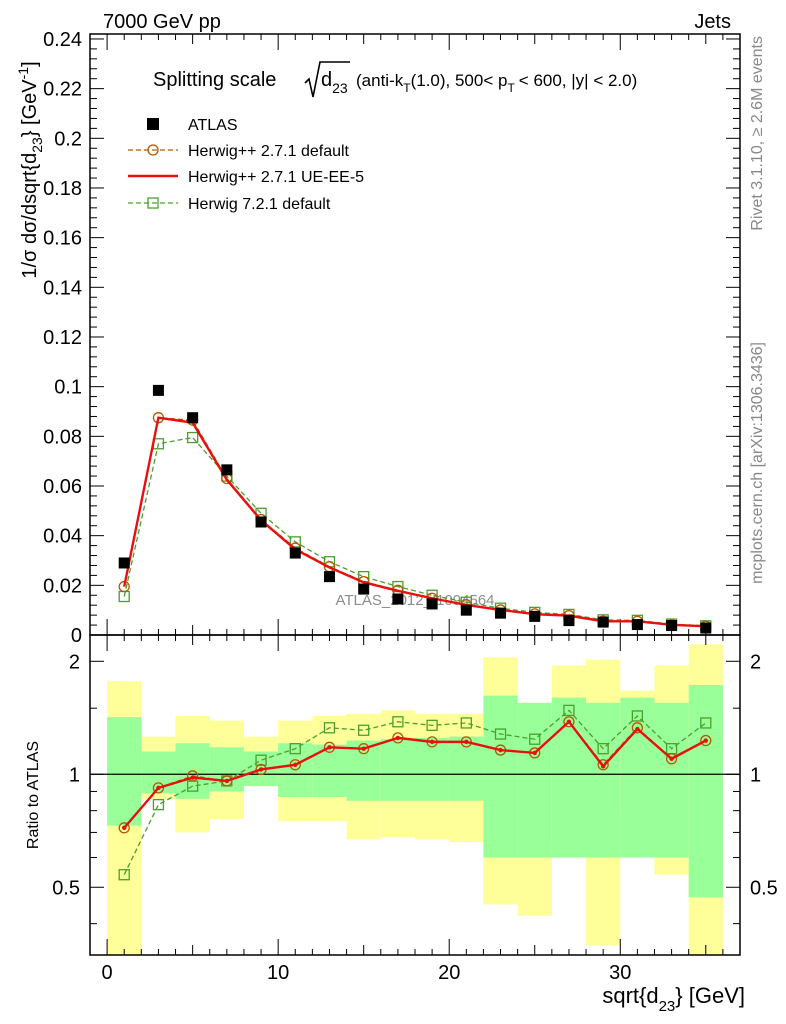 The image size is (786, 1024). I want to click on y-tick-label: 0.16, so click(62, 239).